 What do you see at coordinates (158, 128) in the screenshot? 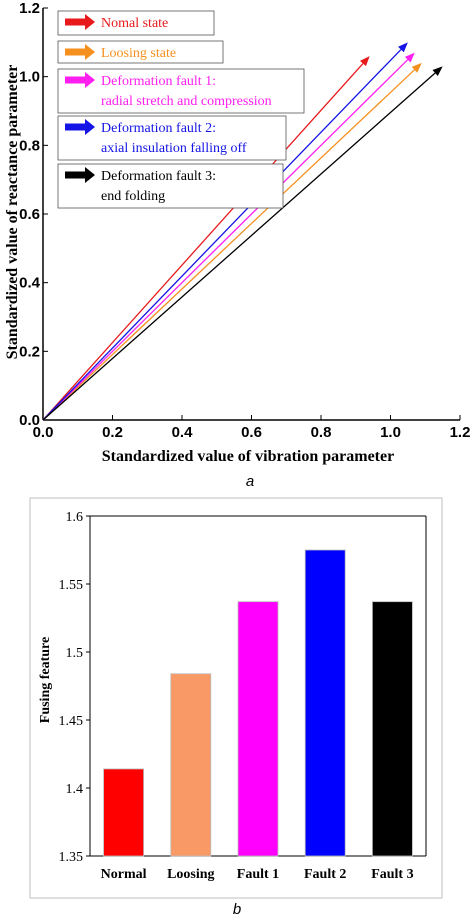
I see `a-legend-label: Deformation fault 2:` at bounding box center [158, 128].